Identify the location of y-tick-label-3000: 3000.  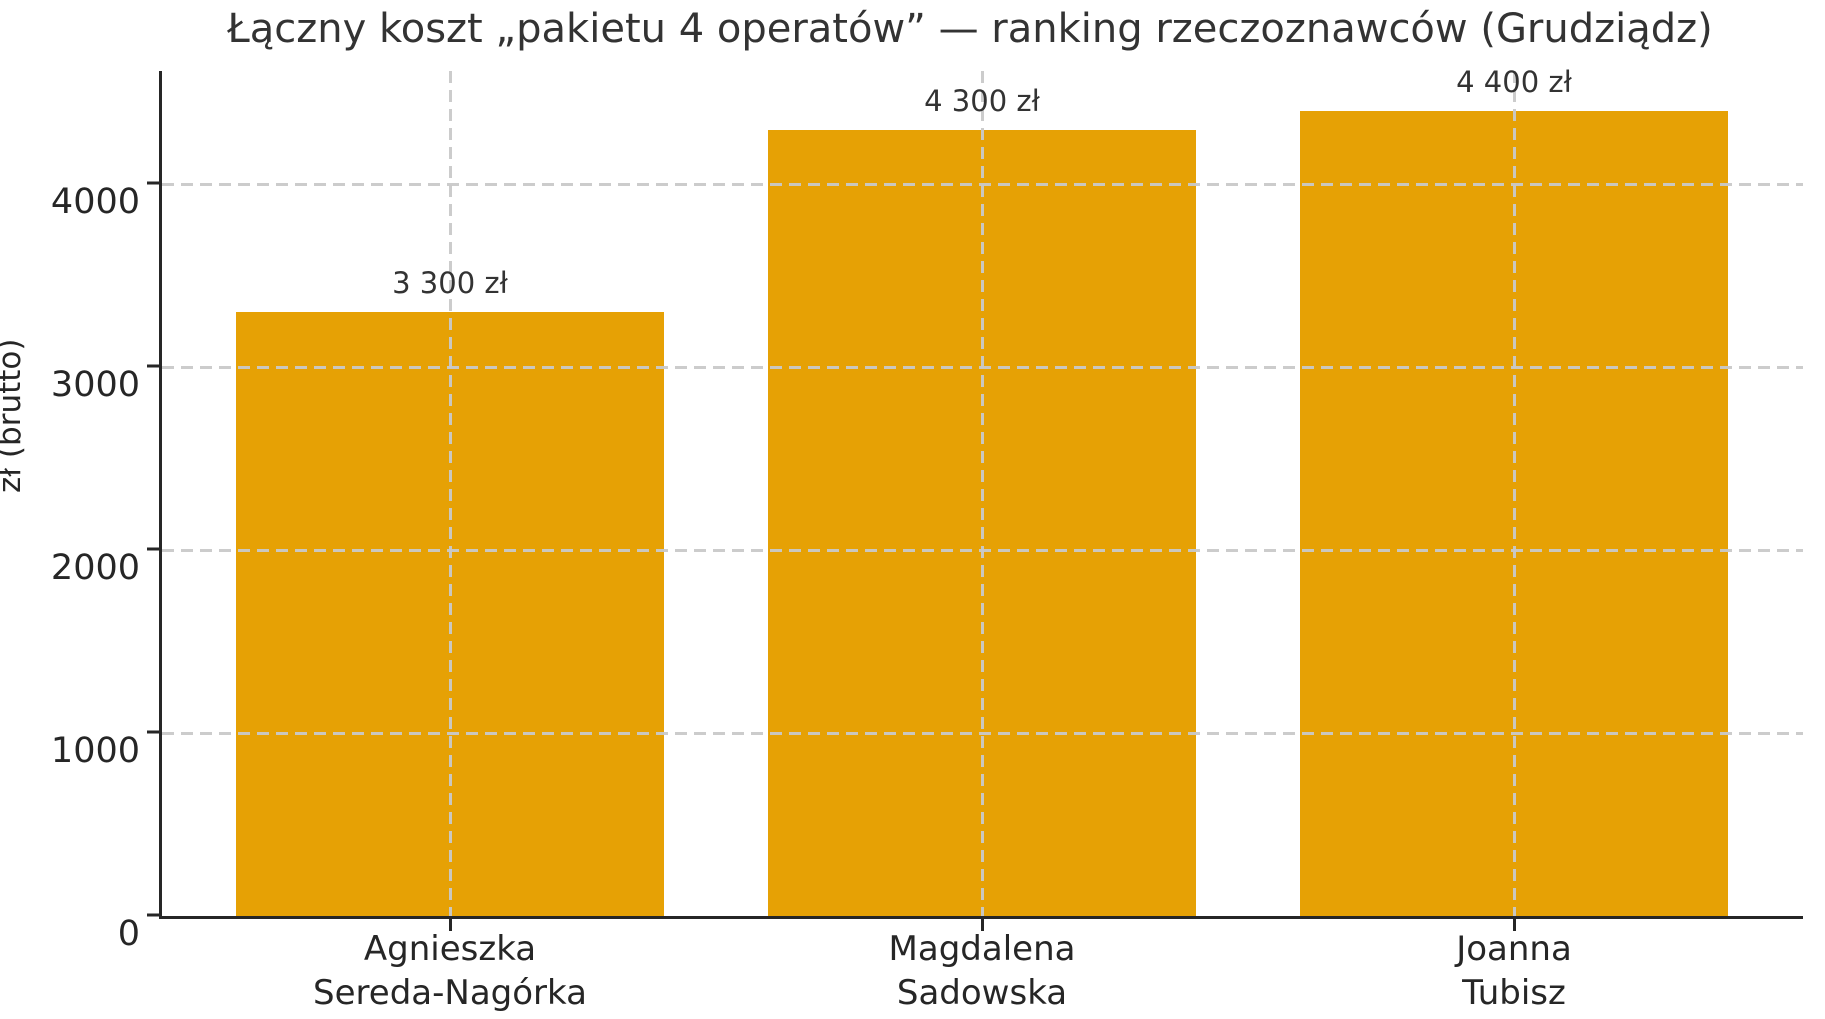
(95, 385).